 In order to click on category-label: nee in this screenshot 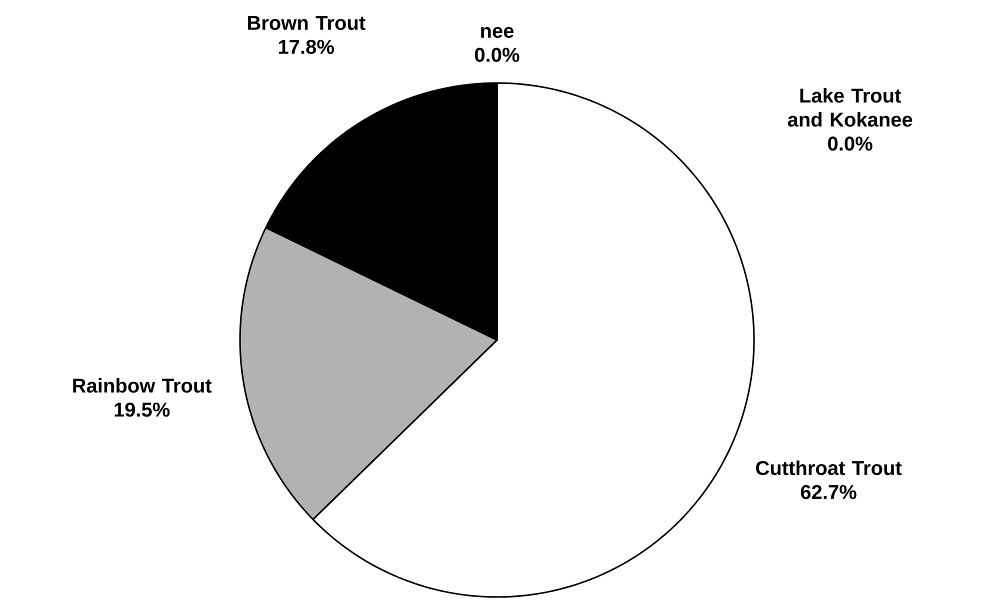, I will do `click(497, 32)`.